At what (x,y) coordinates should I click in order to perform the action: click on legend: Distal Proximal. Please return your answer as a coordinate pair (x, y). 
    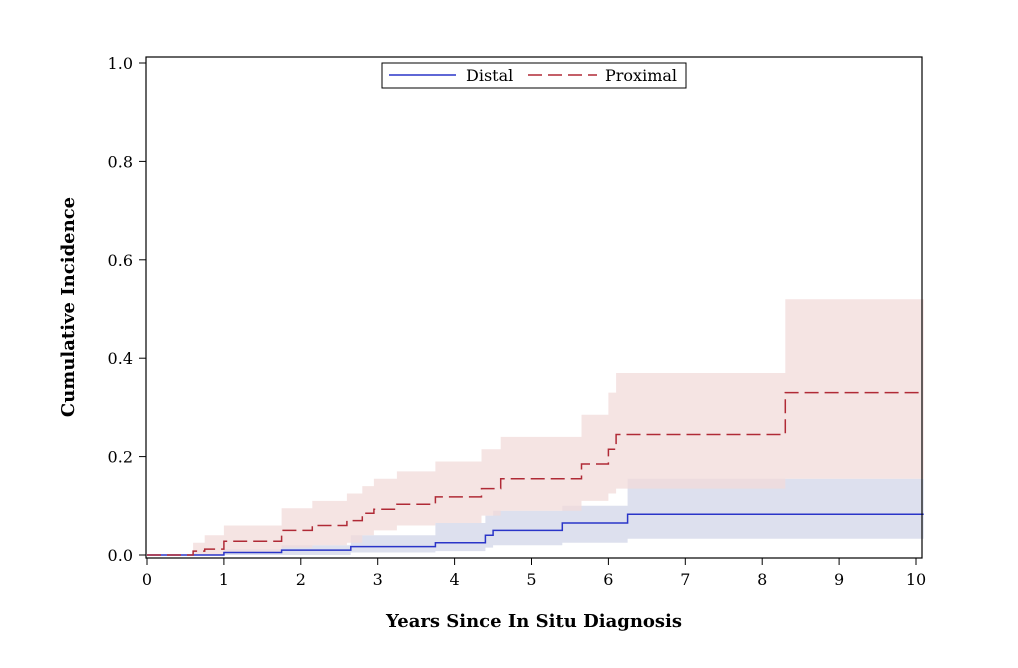
    Looking at the image, I should click on (534, 75).